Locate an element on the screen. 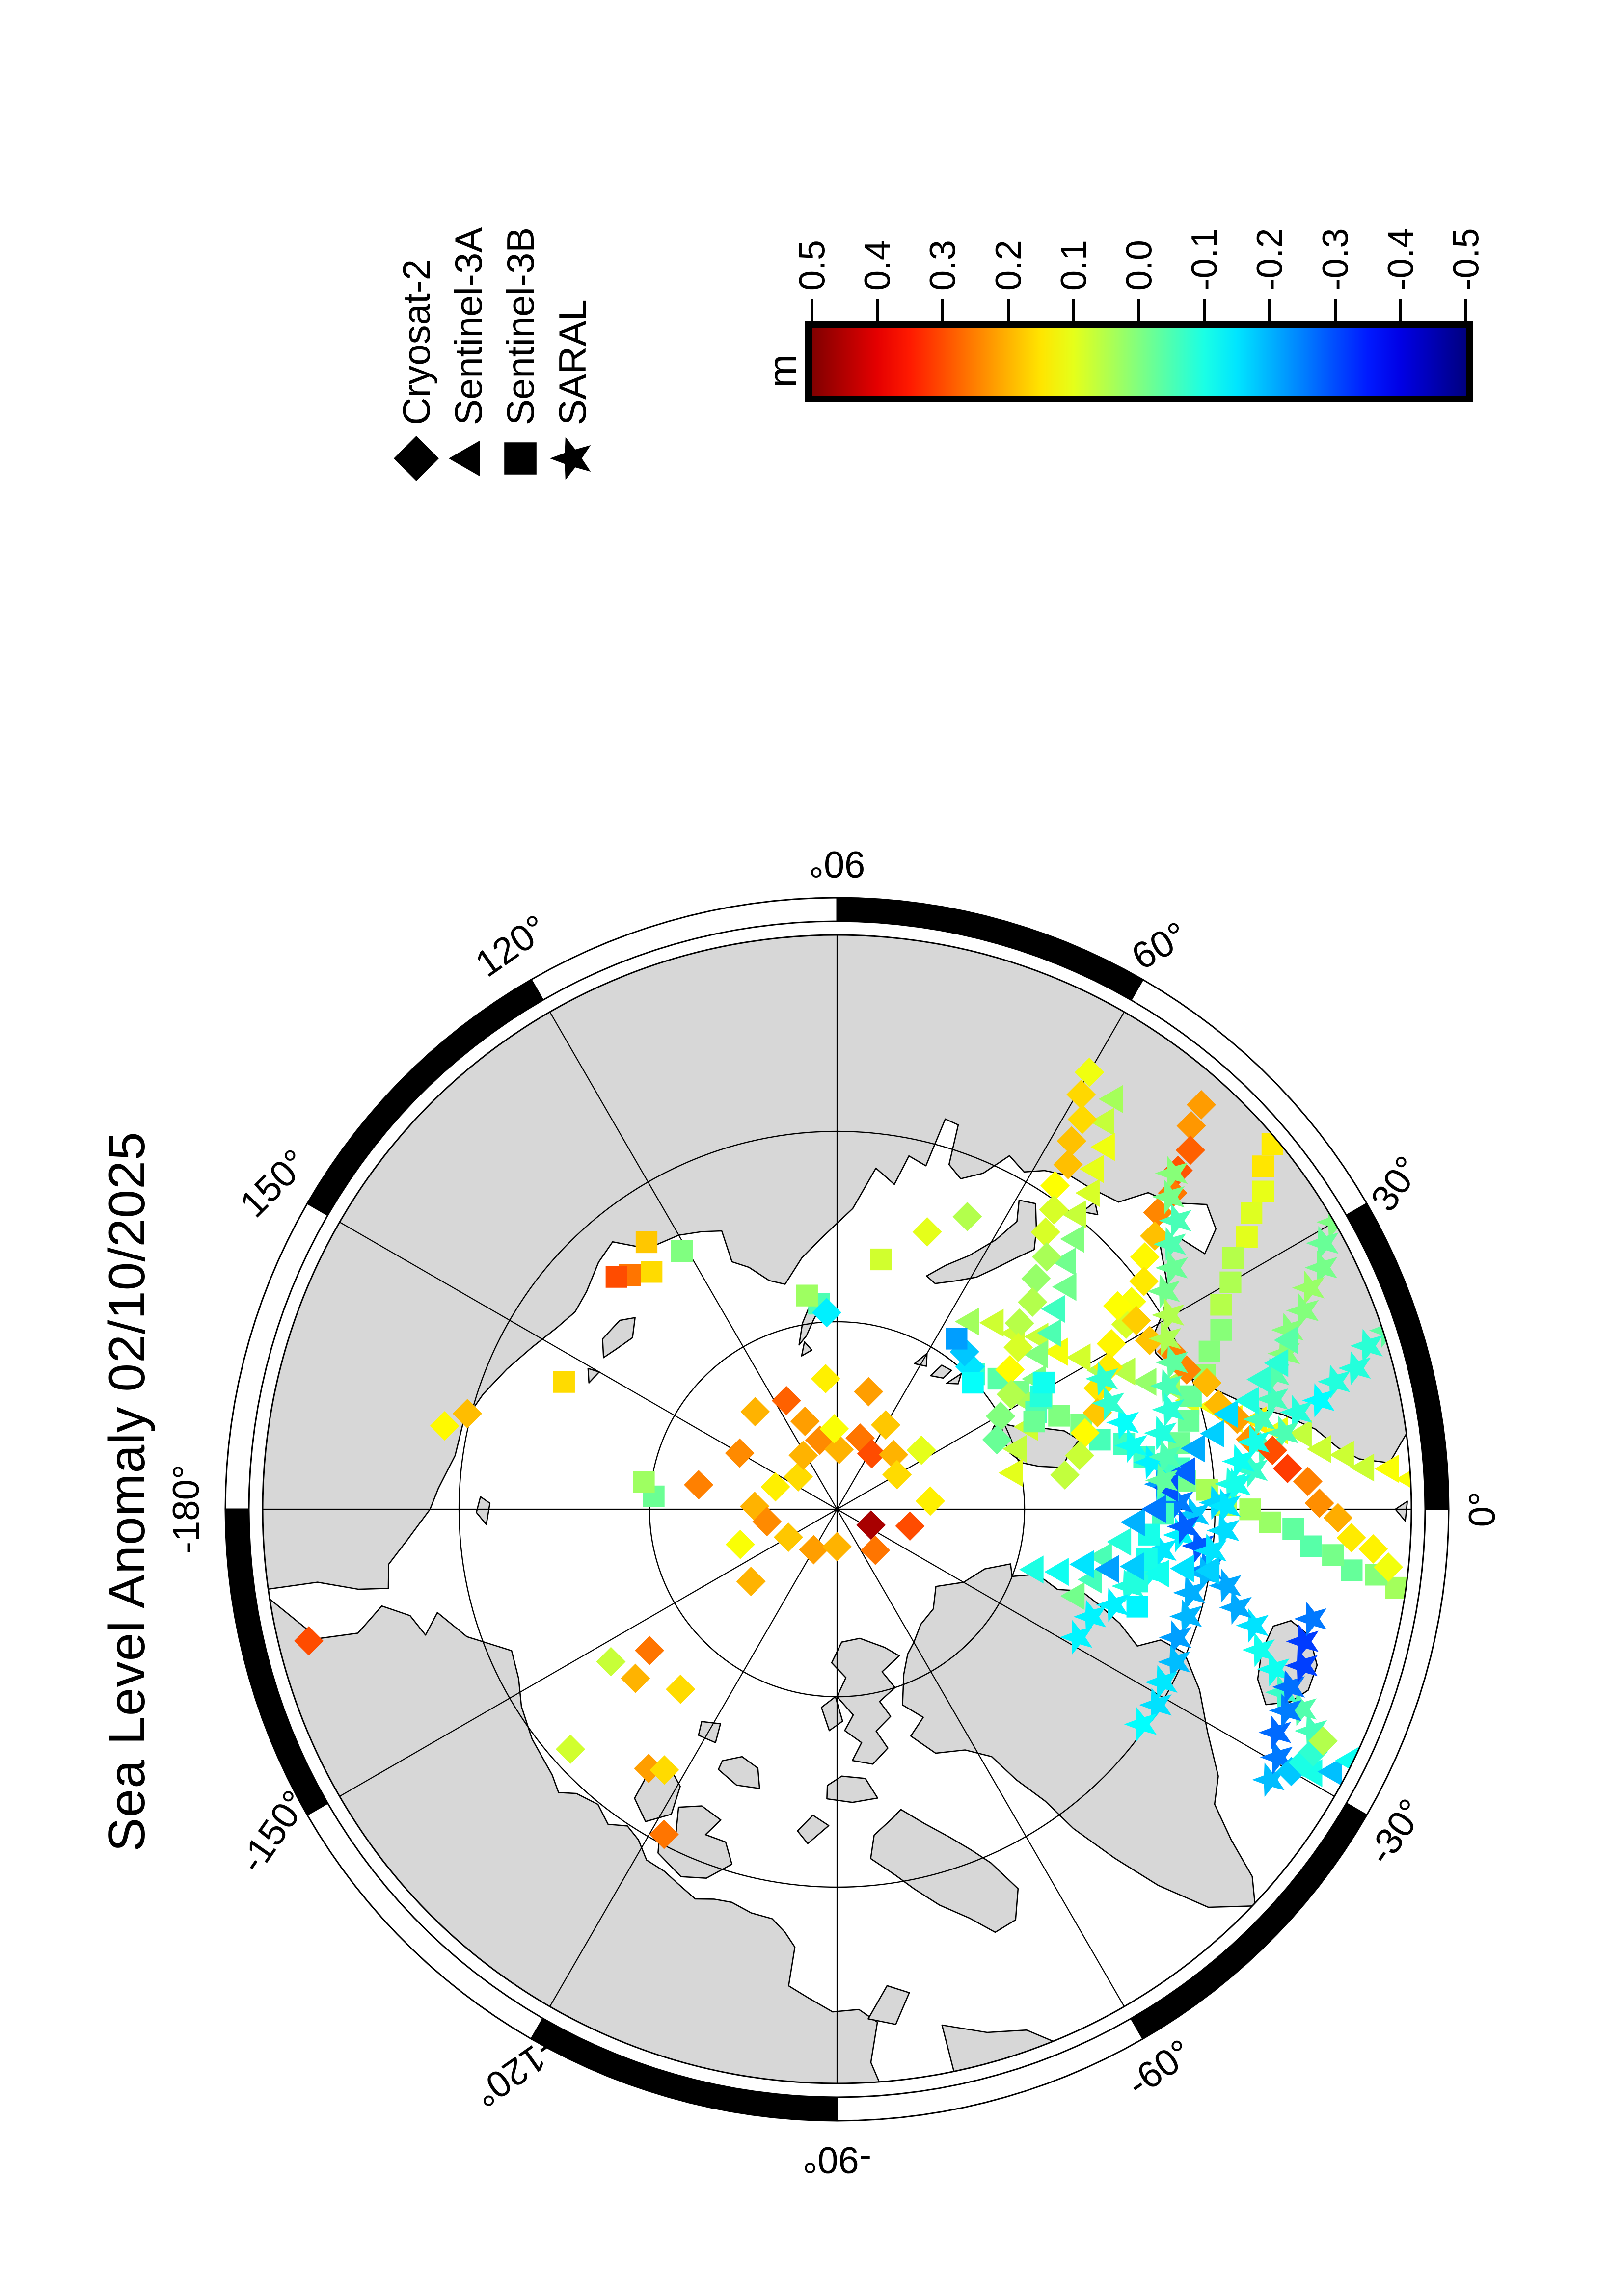 The image size is (1623, 2296). legend-label: SARAL is located at coordinates (572, 362).